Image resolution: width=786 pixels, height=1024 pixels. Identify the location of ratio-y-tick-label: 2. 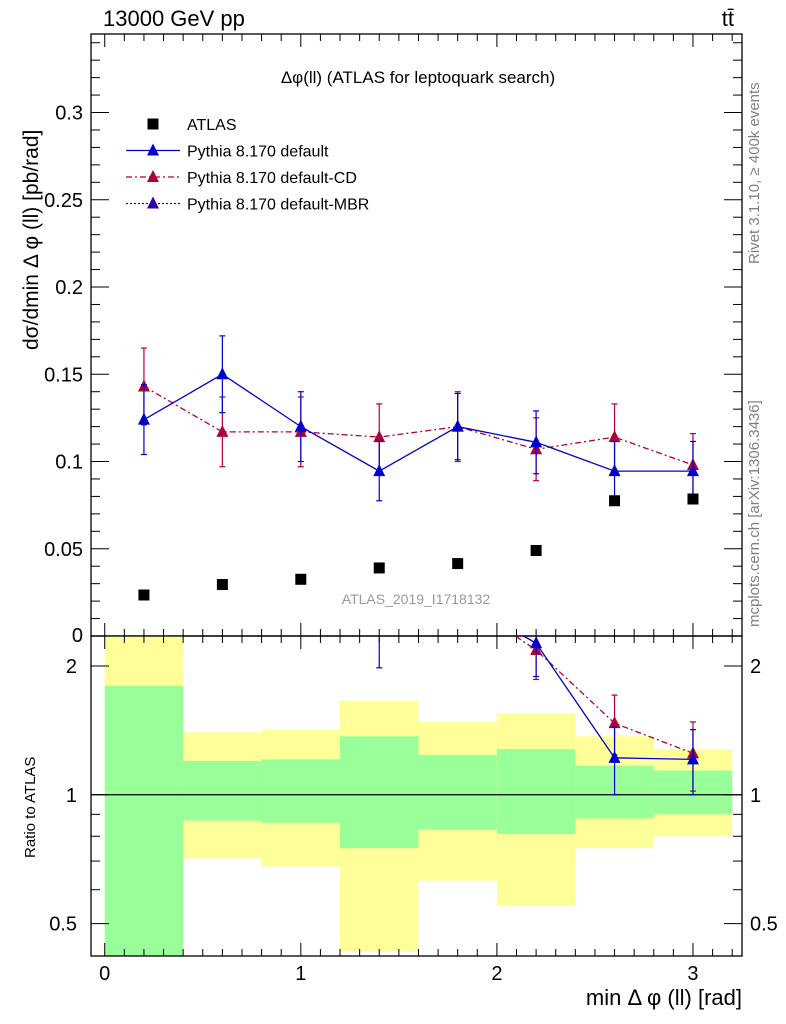
(71, 667).